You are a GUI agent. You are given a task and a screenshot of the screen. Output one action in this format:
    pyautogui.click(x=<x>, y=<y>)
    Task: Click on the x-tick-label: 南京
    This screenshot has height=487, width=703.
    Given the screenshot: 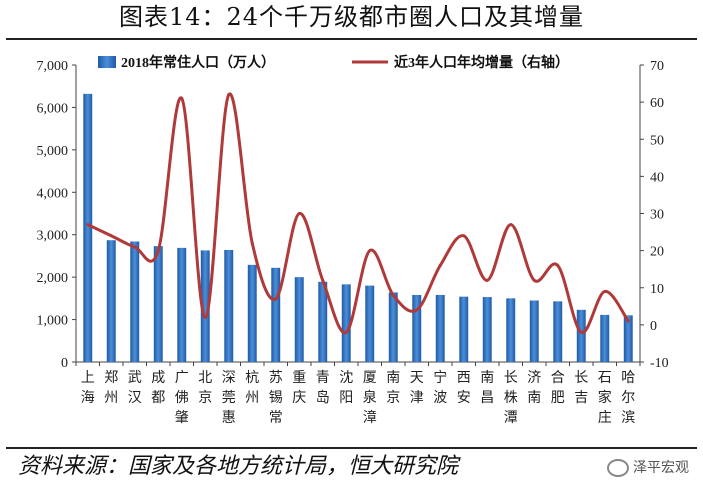 What is the action you would take?
    pyautogui.click(x=393, y=388)
    